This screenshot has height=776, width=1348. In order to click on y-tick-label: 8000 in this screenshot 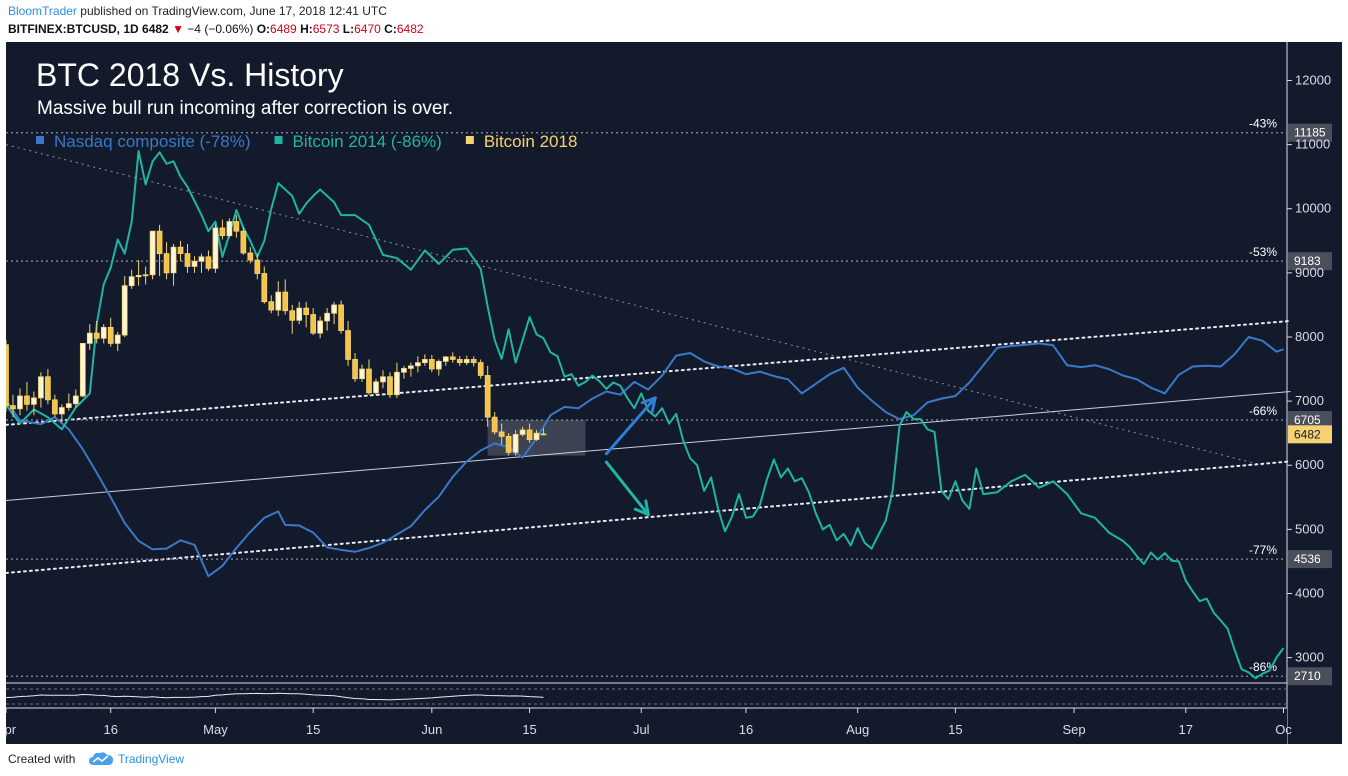, I will do `click(1309, 336)`.